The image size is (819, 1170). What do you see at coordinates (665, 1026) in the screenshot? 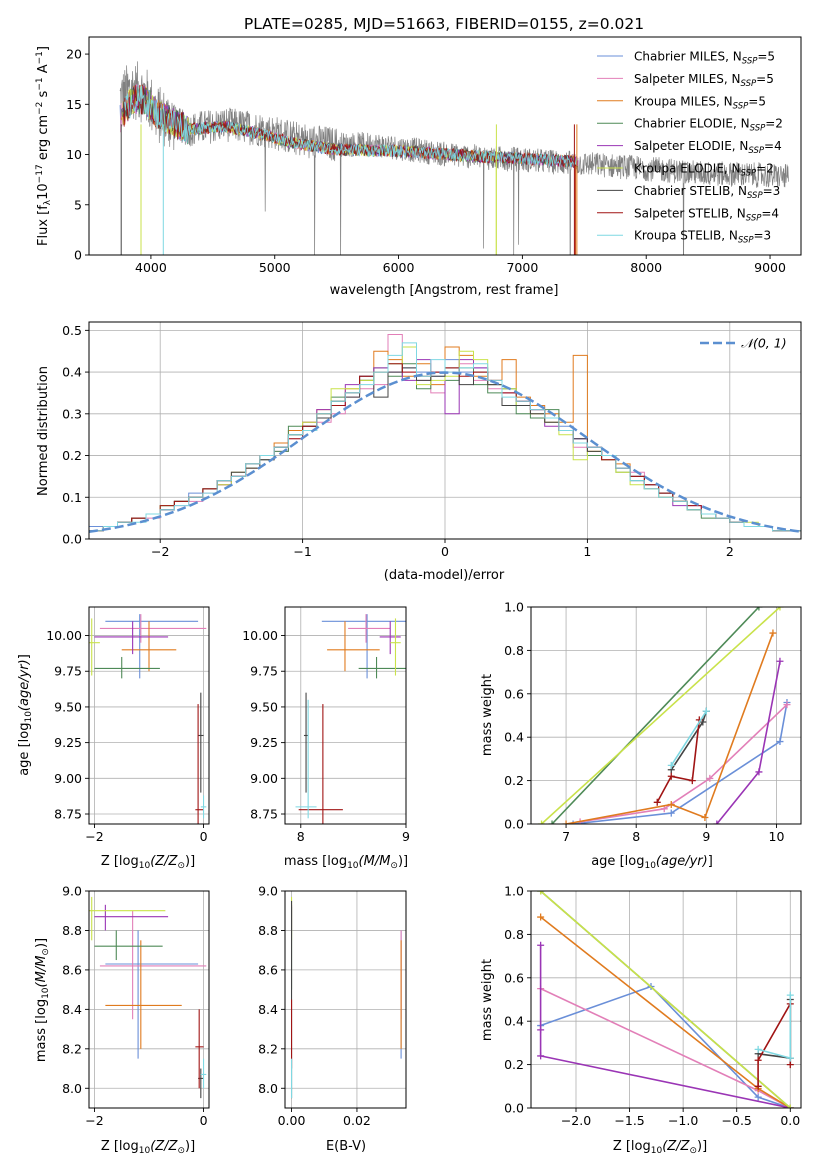
I see `weight-line-salpeter-elodie` at bounding box center [665, 1026].